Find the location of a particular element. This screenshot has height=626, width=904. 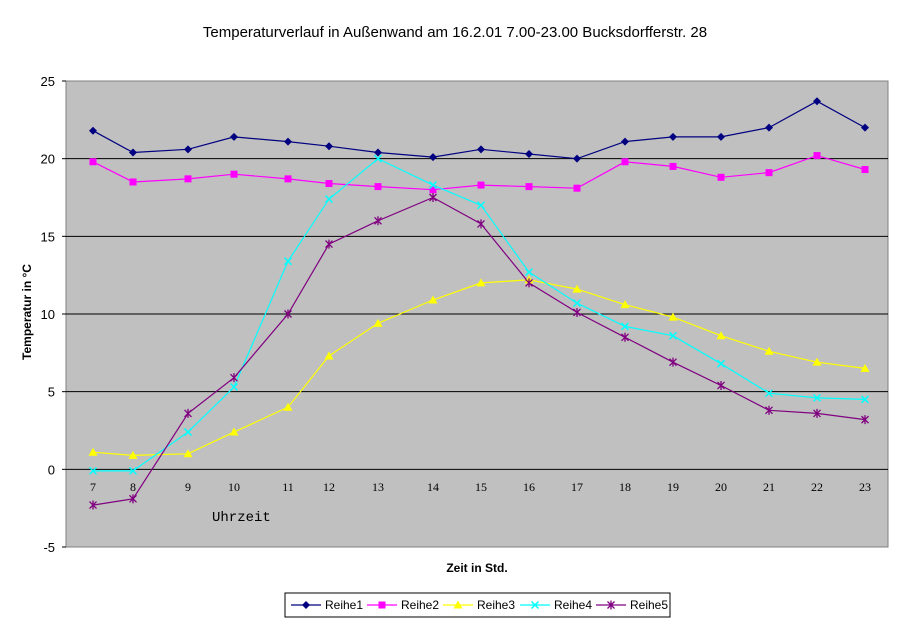

x-tick-label: 22 is located at coordinates (817, 487).